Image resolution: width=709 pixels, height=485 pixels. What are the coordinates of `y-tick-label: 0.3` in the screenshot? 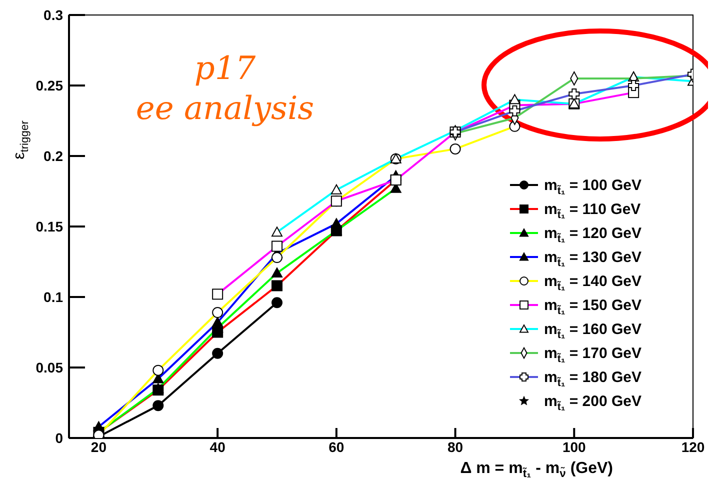 It's located at (54, 14).